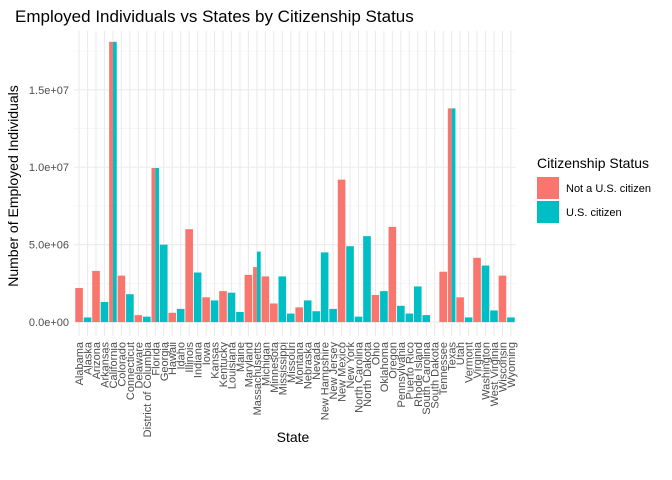  Describe the element at coordinates (207, 353) in the screenshot. I see `x-tick-label: Iowa` at that location.